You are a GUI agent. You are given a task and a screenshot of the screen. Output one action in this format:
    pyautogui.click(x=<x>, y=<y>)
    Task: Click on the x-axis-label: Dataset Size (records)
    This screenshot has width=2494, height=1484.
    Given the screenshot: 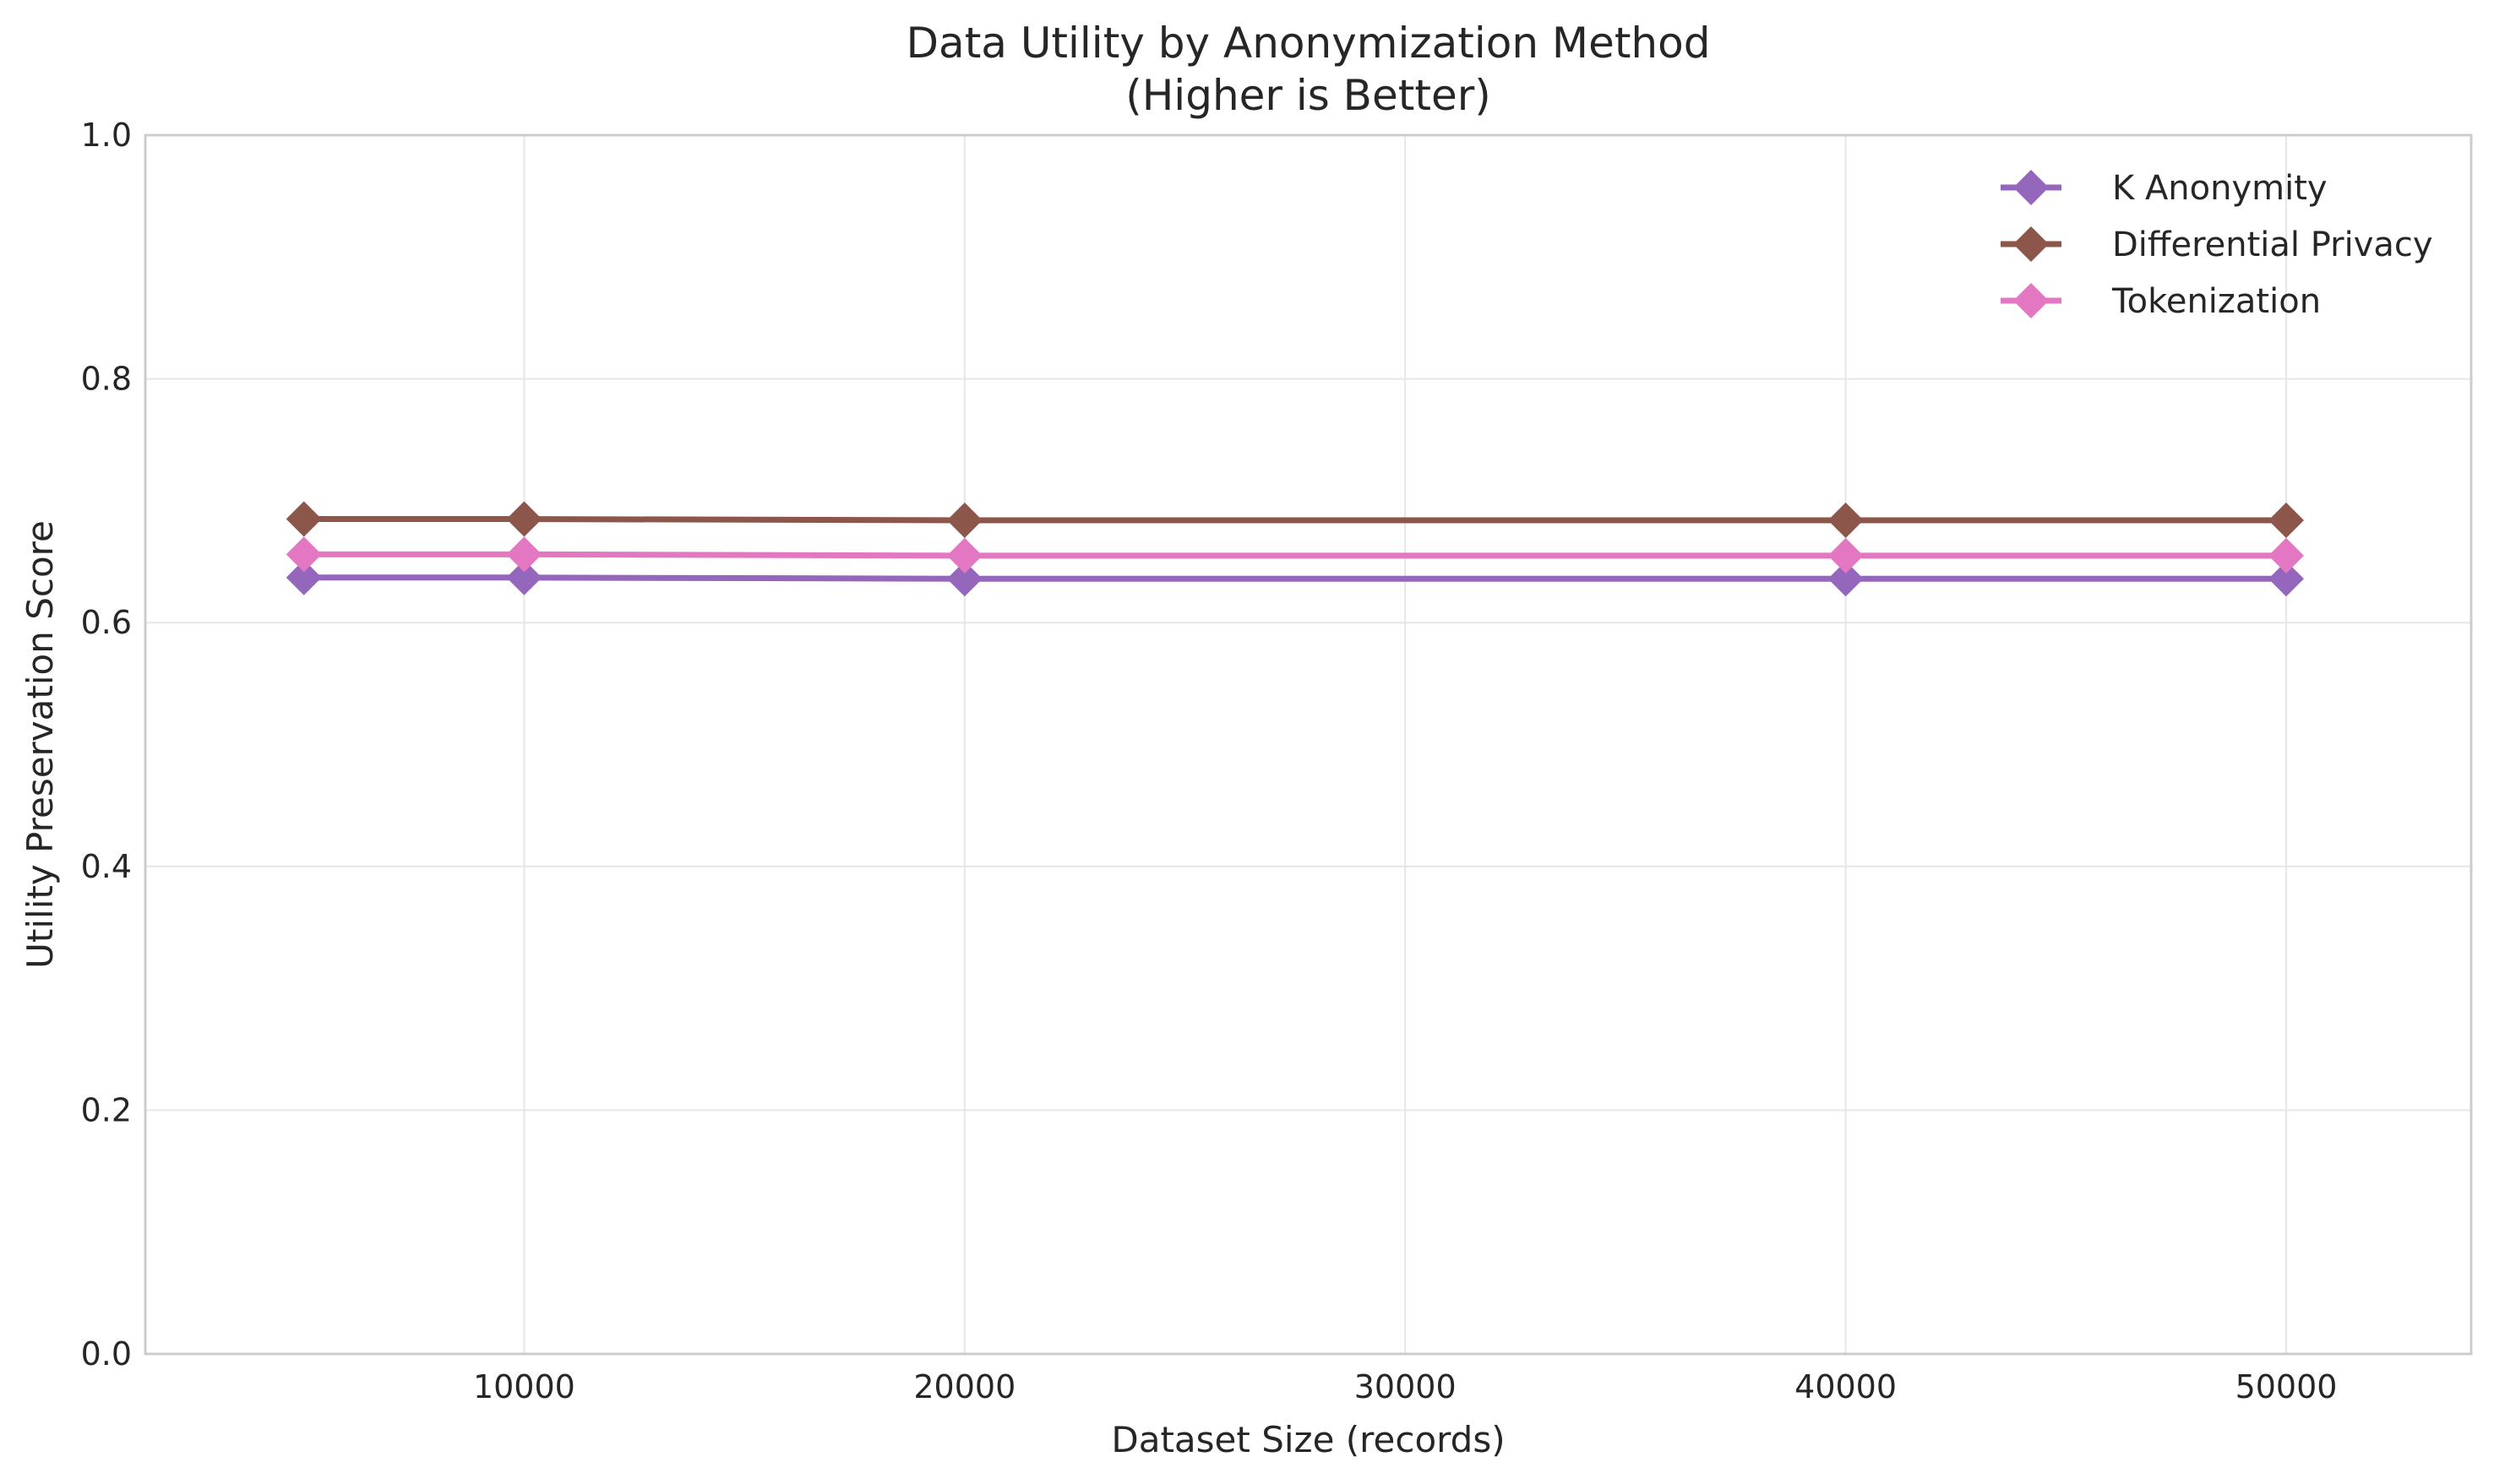 What is the action you would take?
    pyautogui.click(x=1308, y=1439)
    